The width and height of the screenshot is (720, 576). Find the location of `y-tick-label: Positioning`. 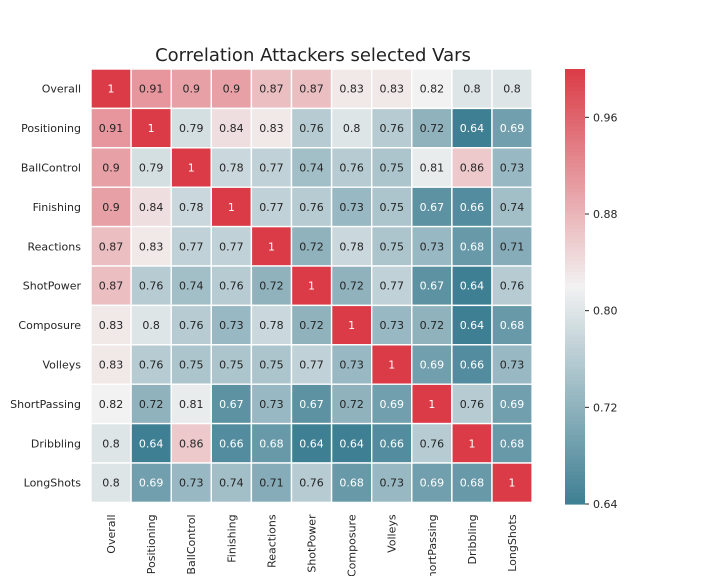

y-tick-label: Positioning is located at coordinates (51, 128).